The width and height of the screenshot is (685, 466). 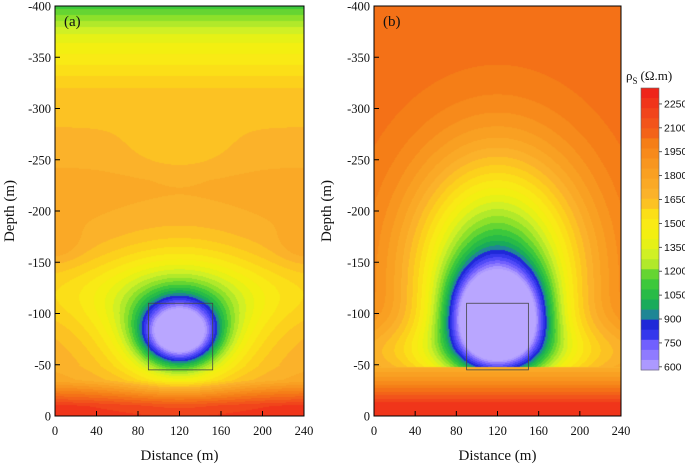 What do you see at coordinates (367, 417) in the screenshot?
I see `panel-b-y-tick-label: 0` at bounding box center [367, 417].